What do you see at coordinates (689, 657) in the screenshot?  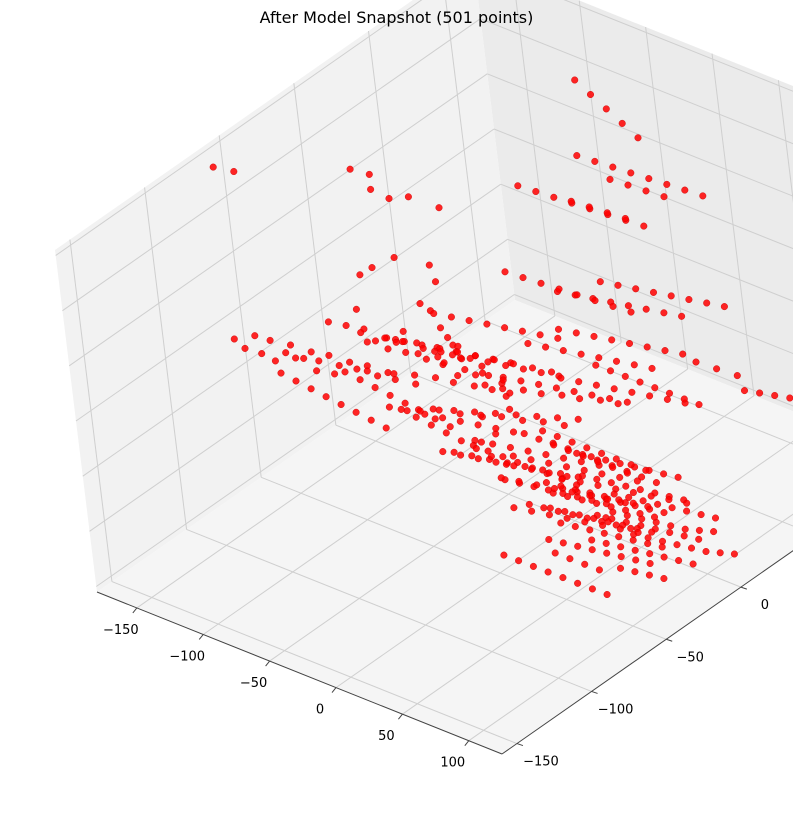 I see `y-tick-label: −50` at bounding box center [689, 657].